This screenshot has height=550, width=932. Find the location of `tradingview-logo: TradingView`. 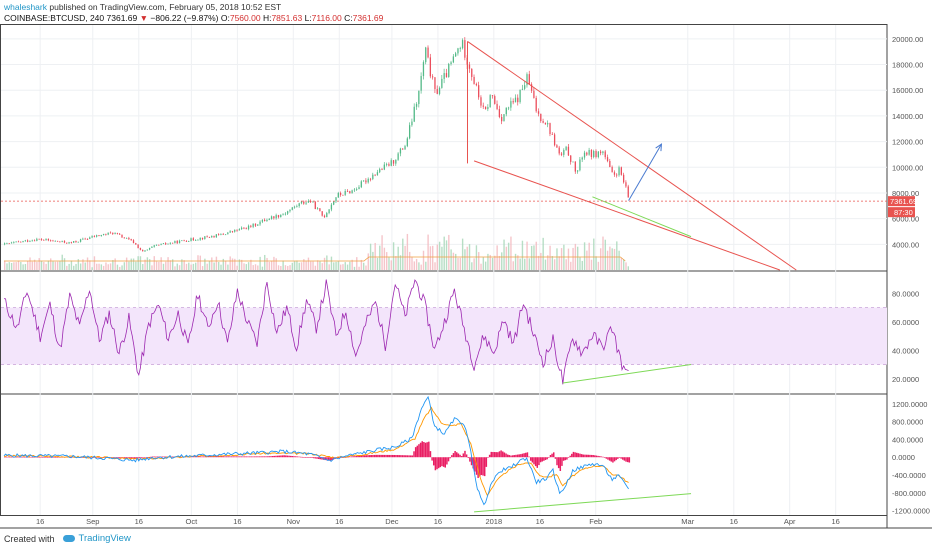

tradingview-logo: TradingView is located at coordinates (96, 538).